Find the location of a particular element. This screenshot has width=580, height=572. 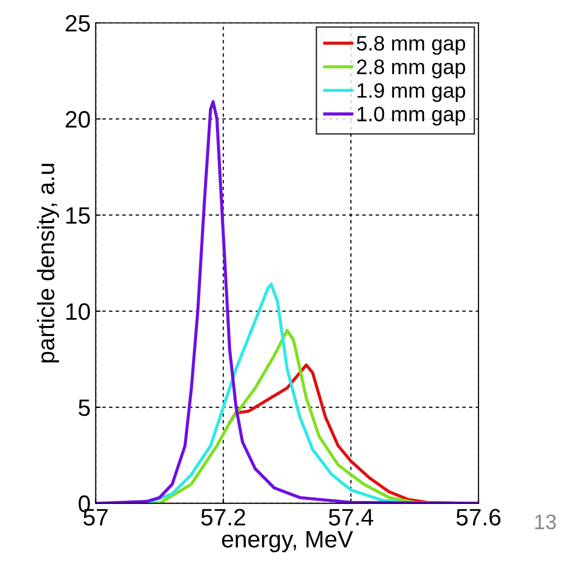

y-tick-label: 20 is located at coordinates (78, 119).